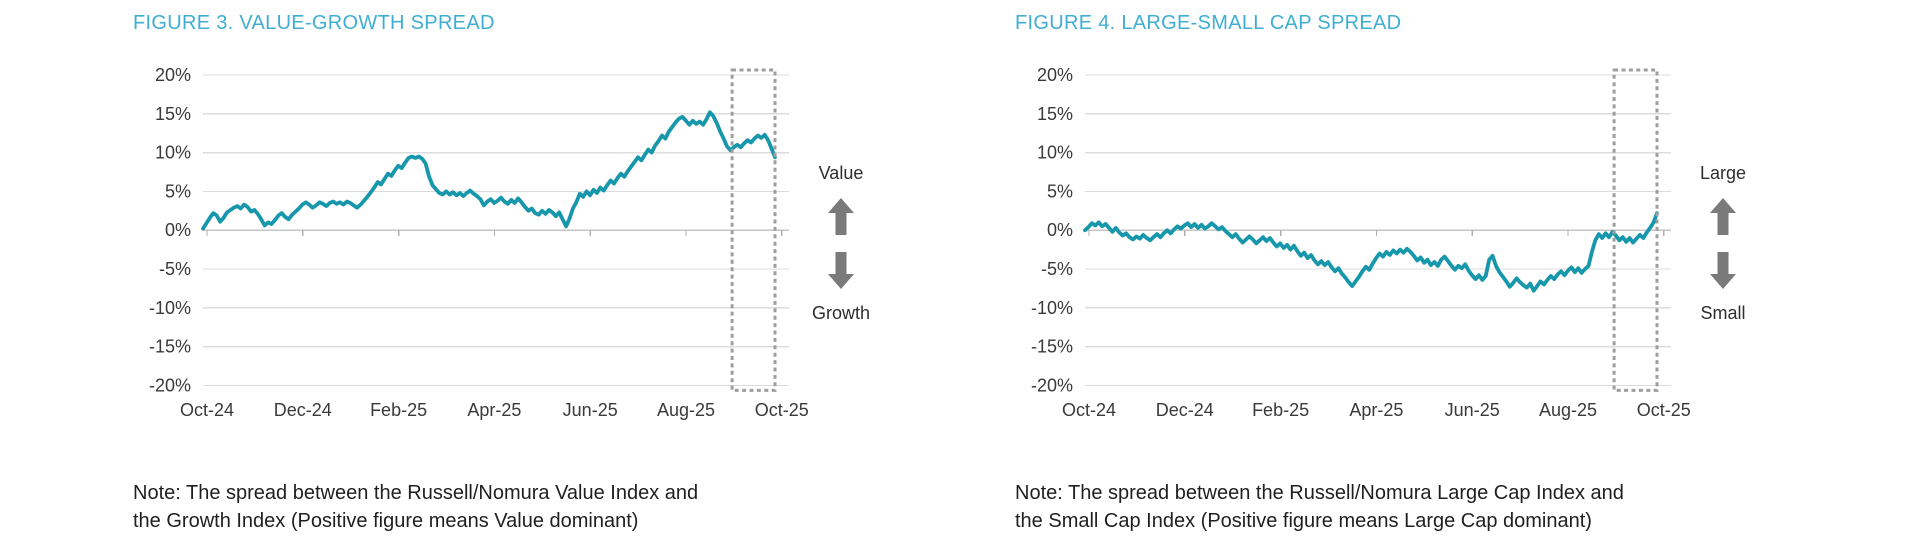  I want to click on figure3-title: FIGURE 3. VALUE-GROWTH SPREAD, so click(314, 23).